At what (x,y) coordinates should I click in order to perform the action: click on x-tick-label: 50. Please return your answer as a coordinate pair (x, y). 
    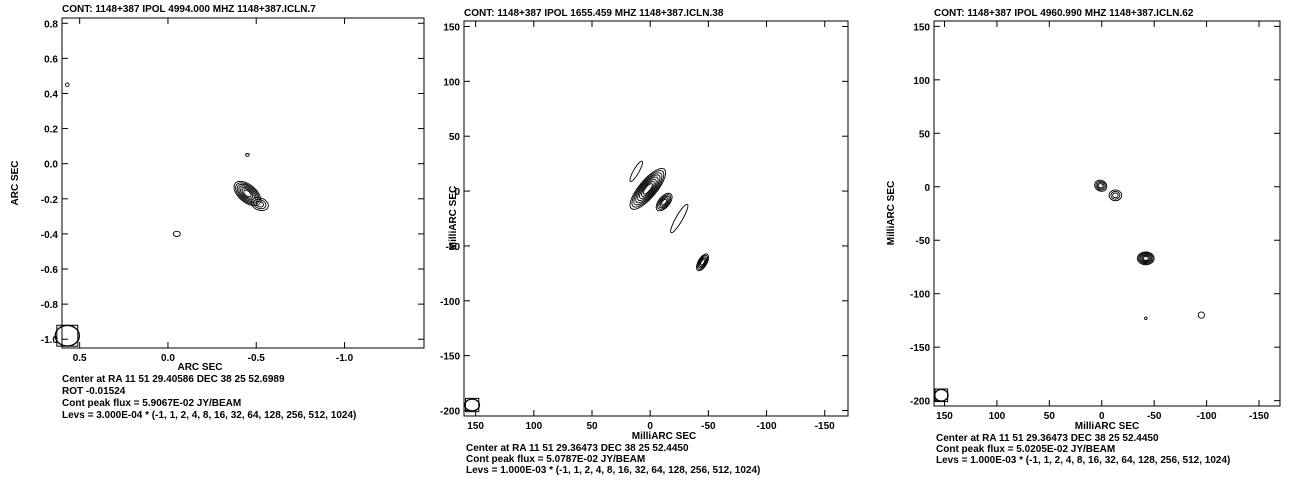
    Looking at the image, I should click on (592, 426).